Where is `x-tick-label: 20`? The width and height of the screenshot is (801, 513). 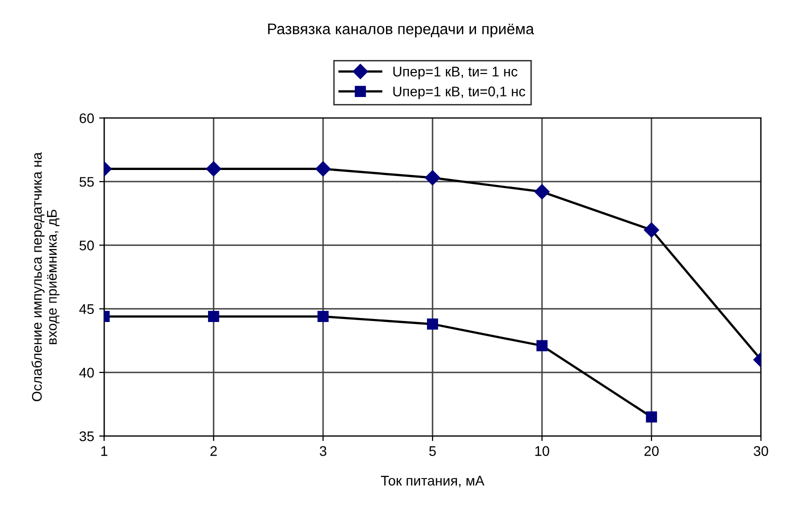 x-tick-label: 20 is located at coordinates (651, 451).